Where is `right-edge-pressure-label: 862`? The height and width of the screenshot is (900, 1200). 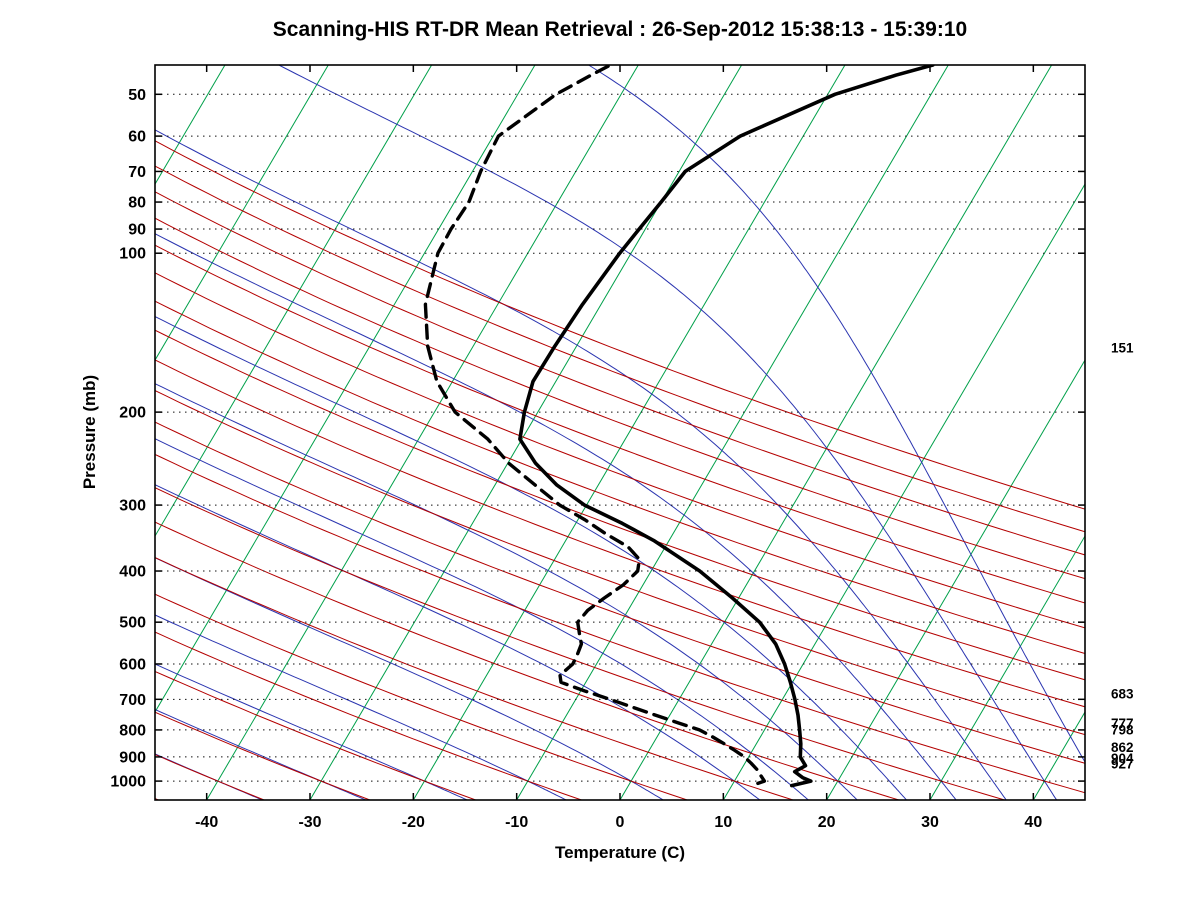
right-edge-pressure-label: 862 is located at coordinates (1122, 747).